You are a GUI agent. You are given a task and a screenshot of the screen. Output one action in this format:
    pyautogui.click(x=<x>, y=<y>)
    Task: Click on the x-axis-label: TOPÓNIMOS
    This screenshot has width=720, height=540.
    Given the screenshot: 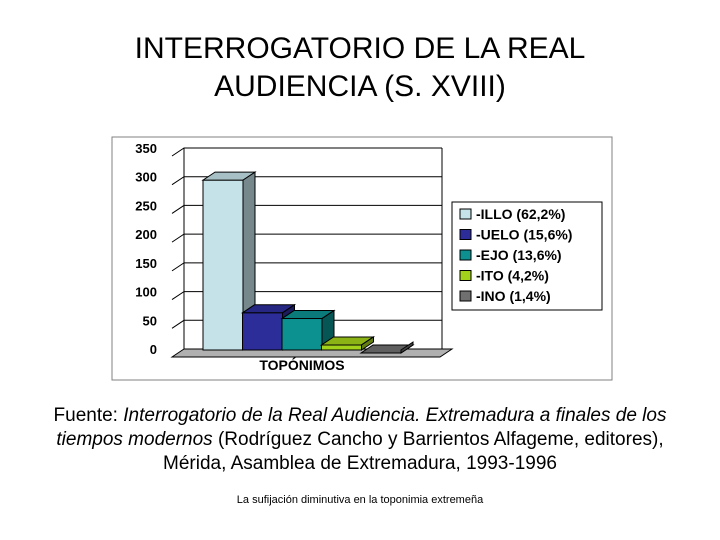 What is the action you would take?
    pyautogui.click(x=301, y=364)
    